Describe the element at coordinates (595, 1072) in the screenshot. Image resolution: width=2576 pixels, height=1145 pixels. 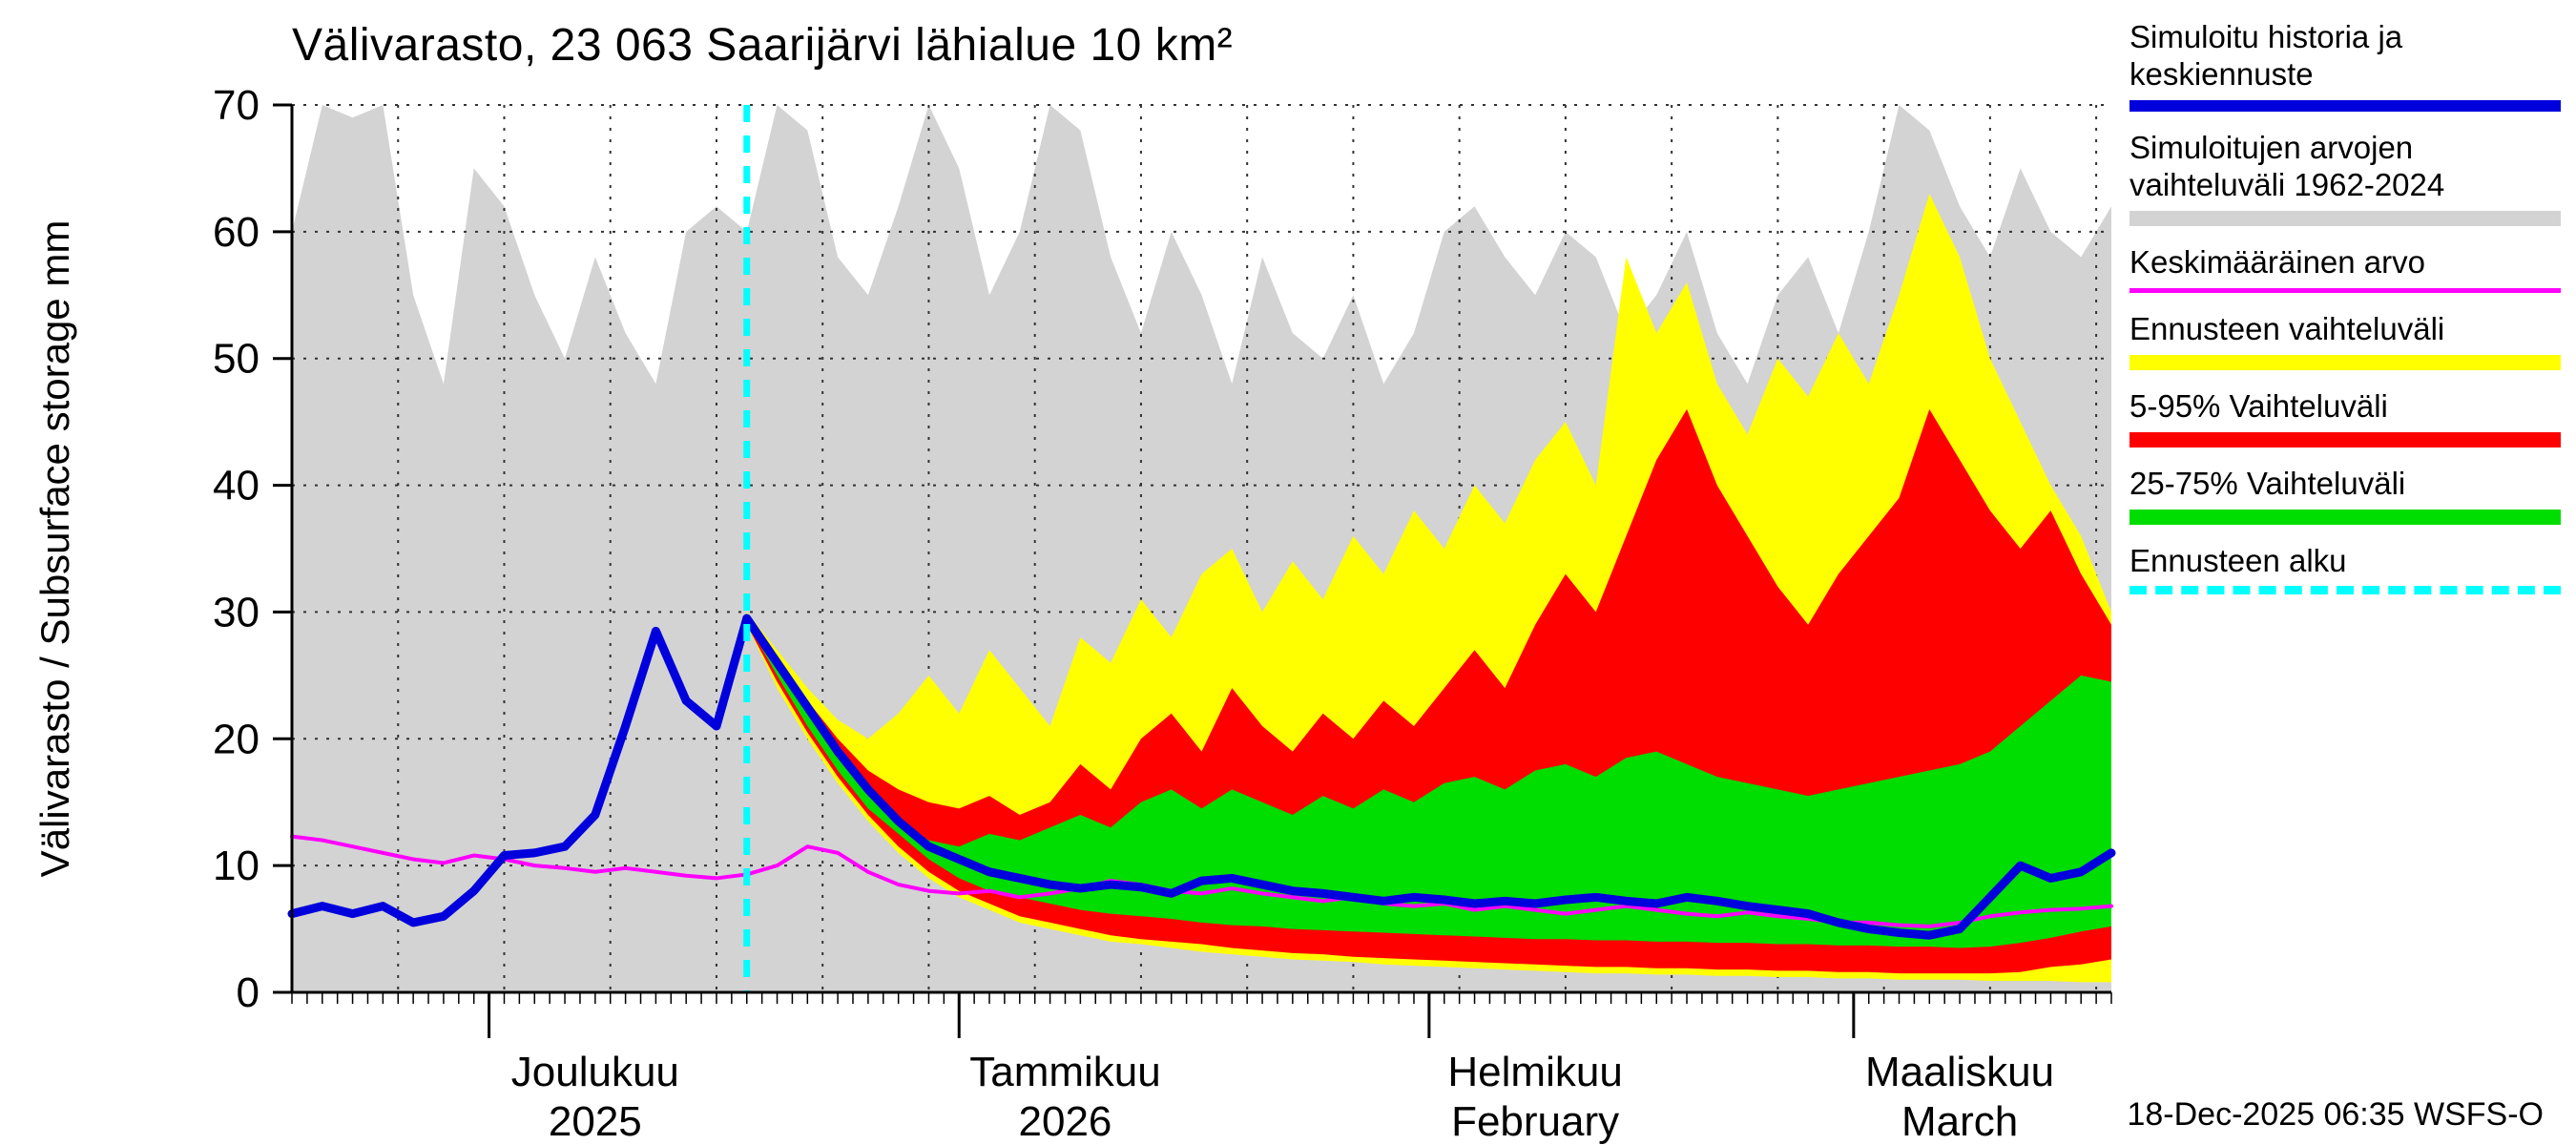
I see `month-label: Joulukuu` at that location.